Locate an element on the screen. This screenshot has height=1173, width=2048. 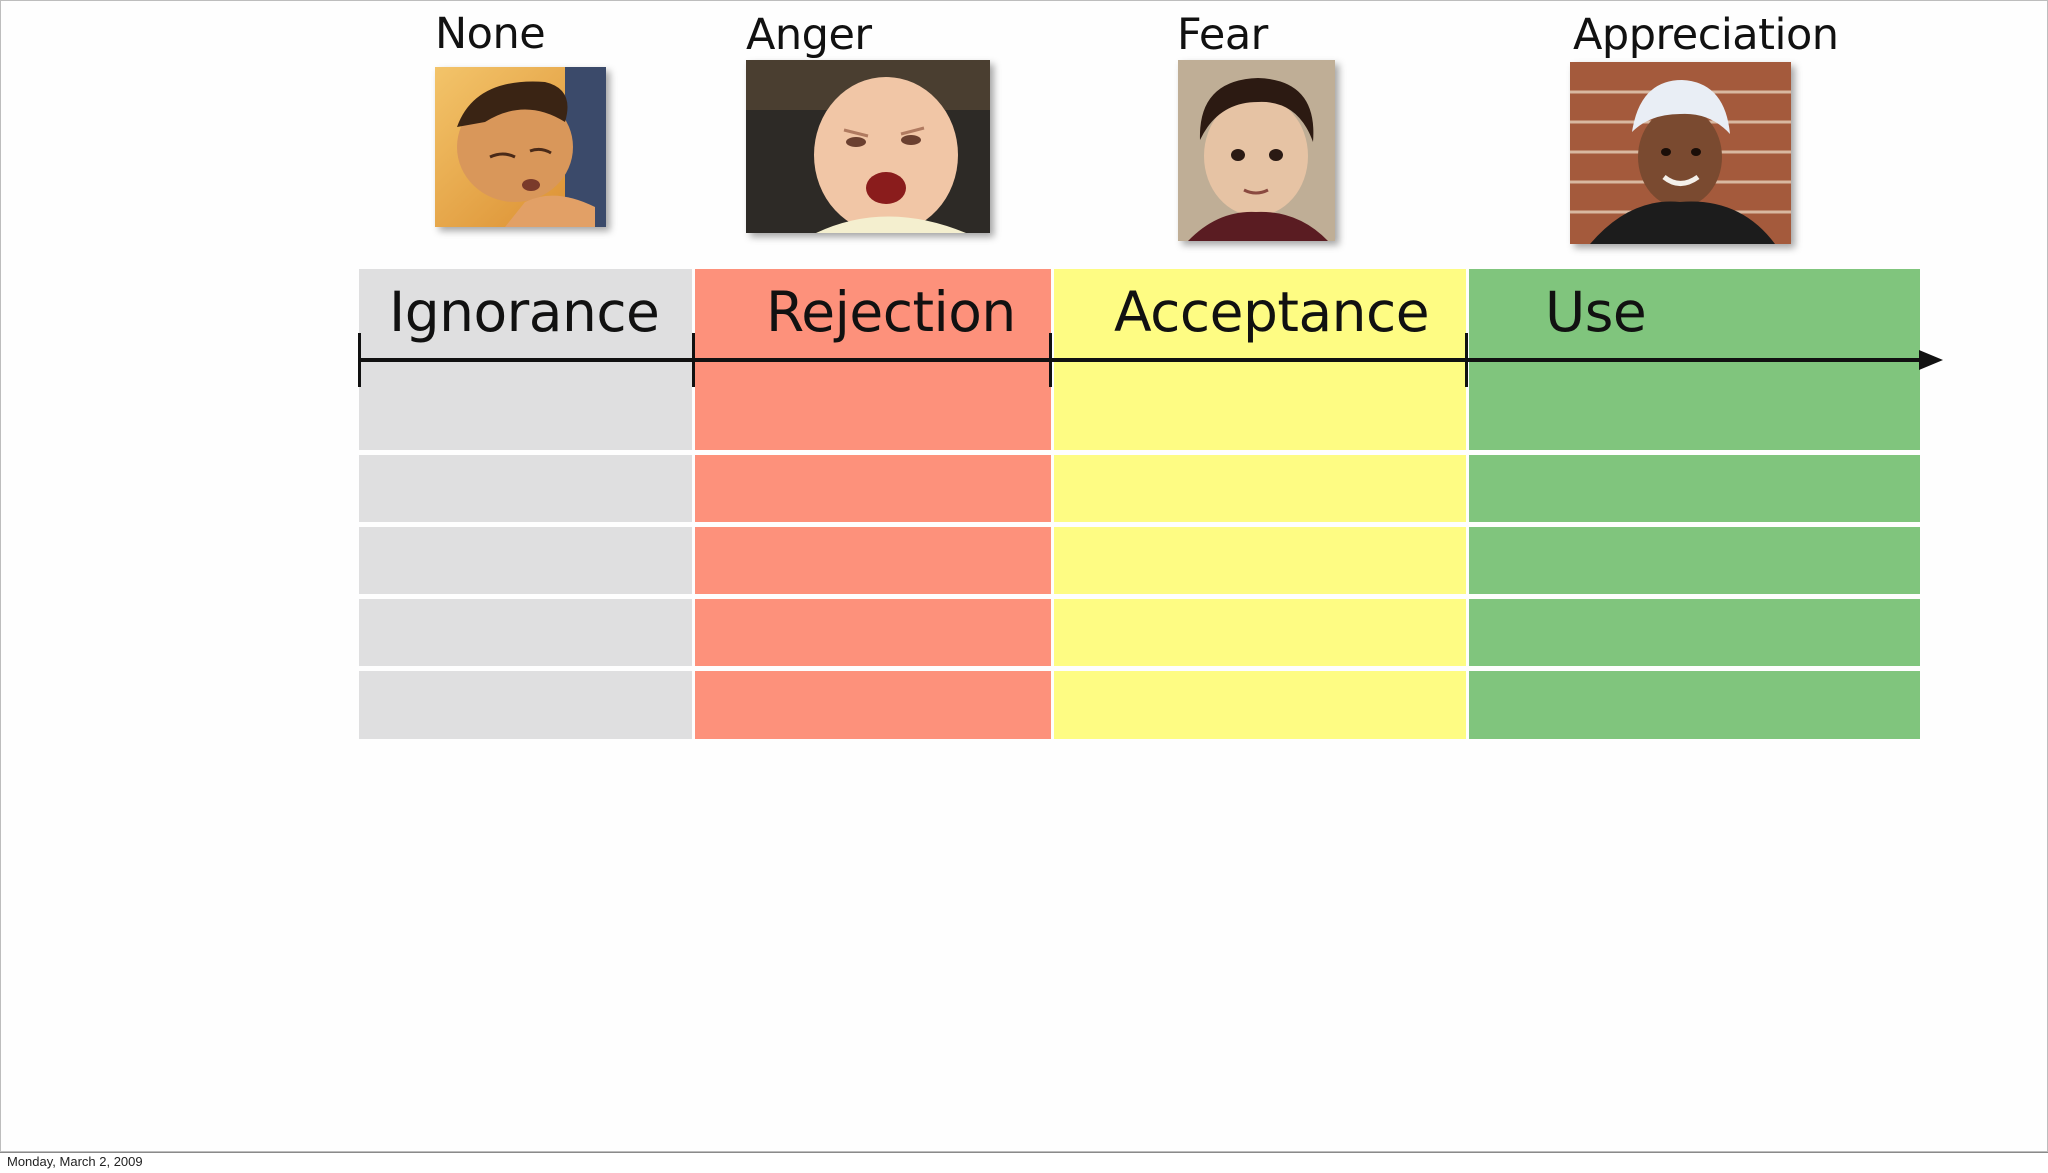
angry-baby-photo is located at coordinates (868, 146).